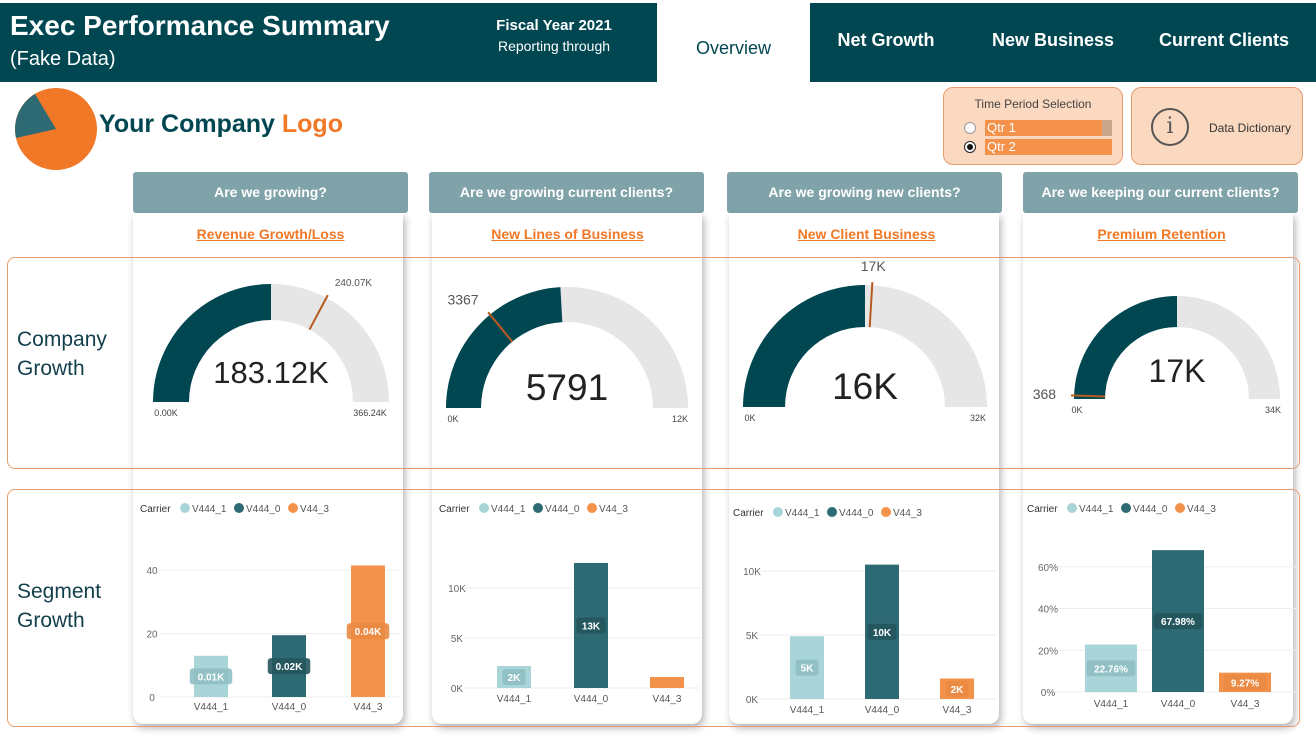 The width and height of the screenshot is (1316, 738). Describe the element at coordinates (554, 46) in the screenshot. I see `reporting-label: Reporting through` at that location.